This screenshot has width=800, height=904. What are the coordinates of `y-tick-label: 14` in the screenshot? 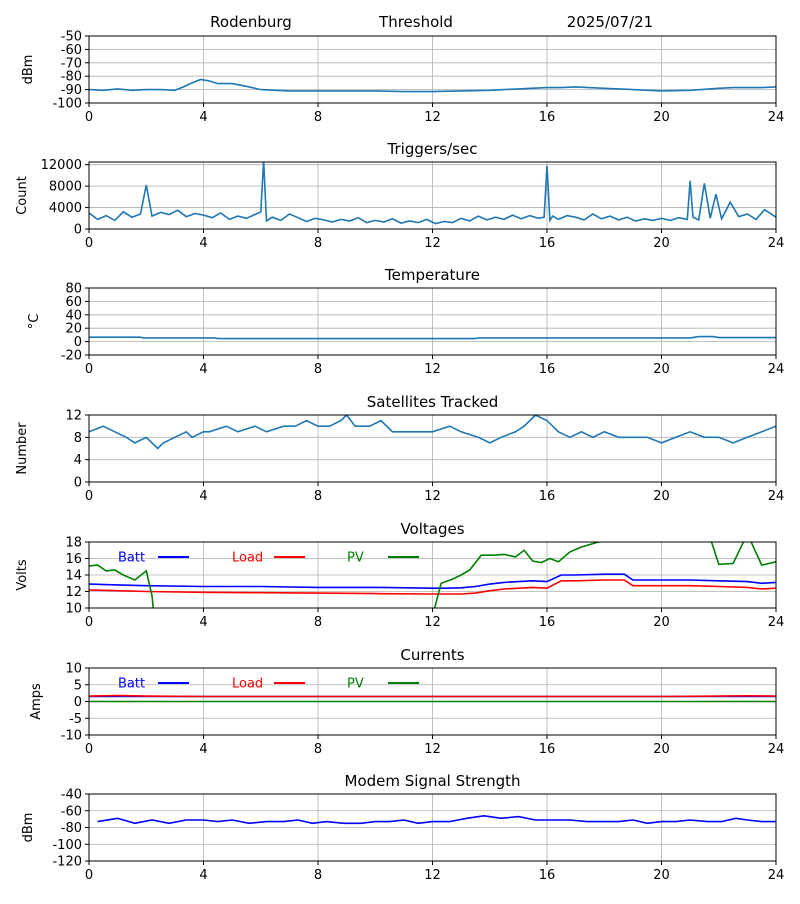 It's located at (73, 576).